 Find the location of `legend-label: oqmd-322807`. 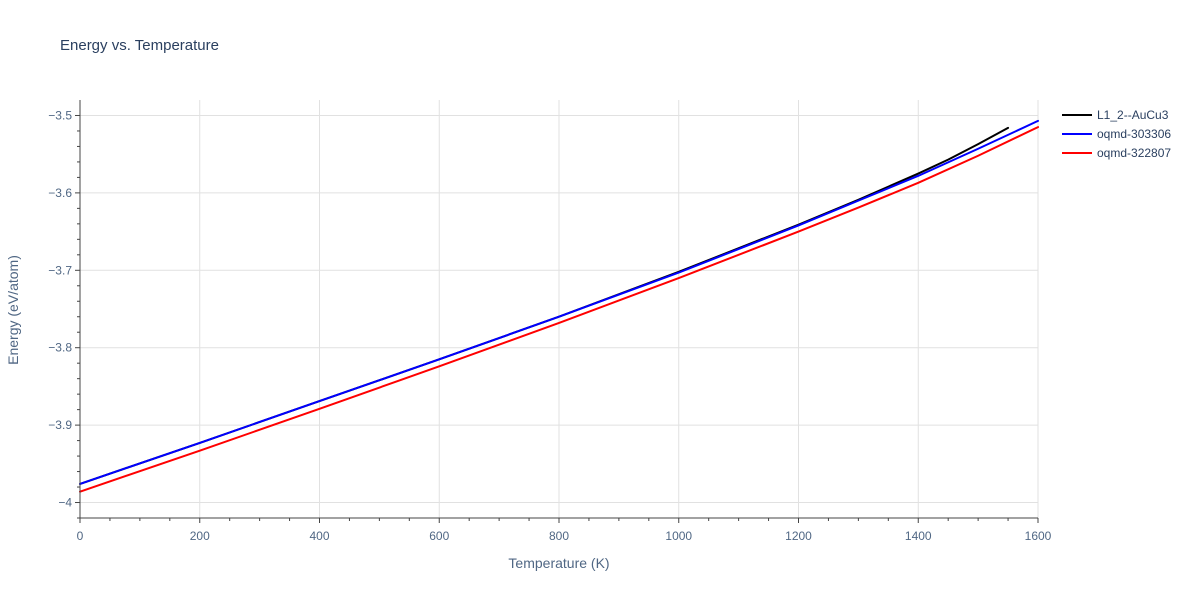

legend-label: oqmd-322807 is located at coordinates (1134, 153).